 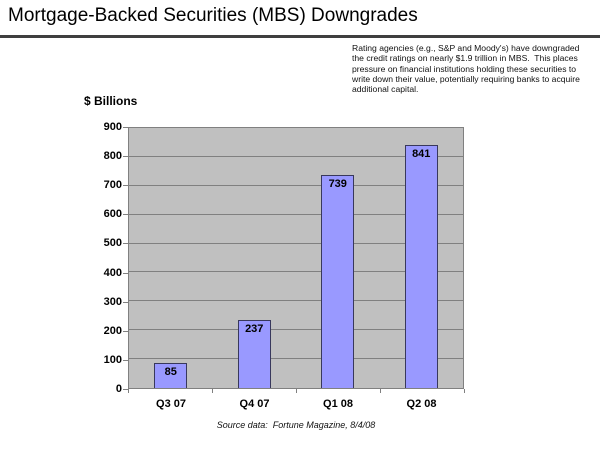 What do you see at coordinates (112, 127) in the screenshot?
I see `y-axis-tick-label: 900` at bounding box center [112, 127].